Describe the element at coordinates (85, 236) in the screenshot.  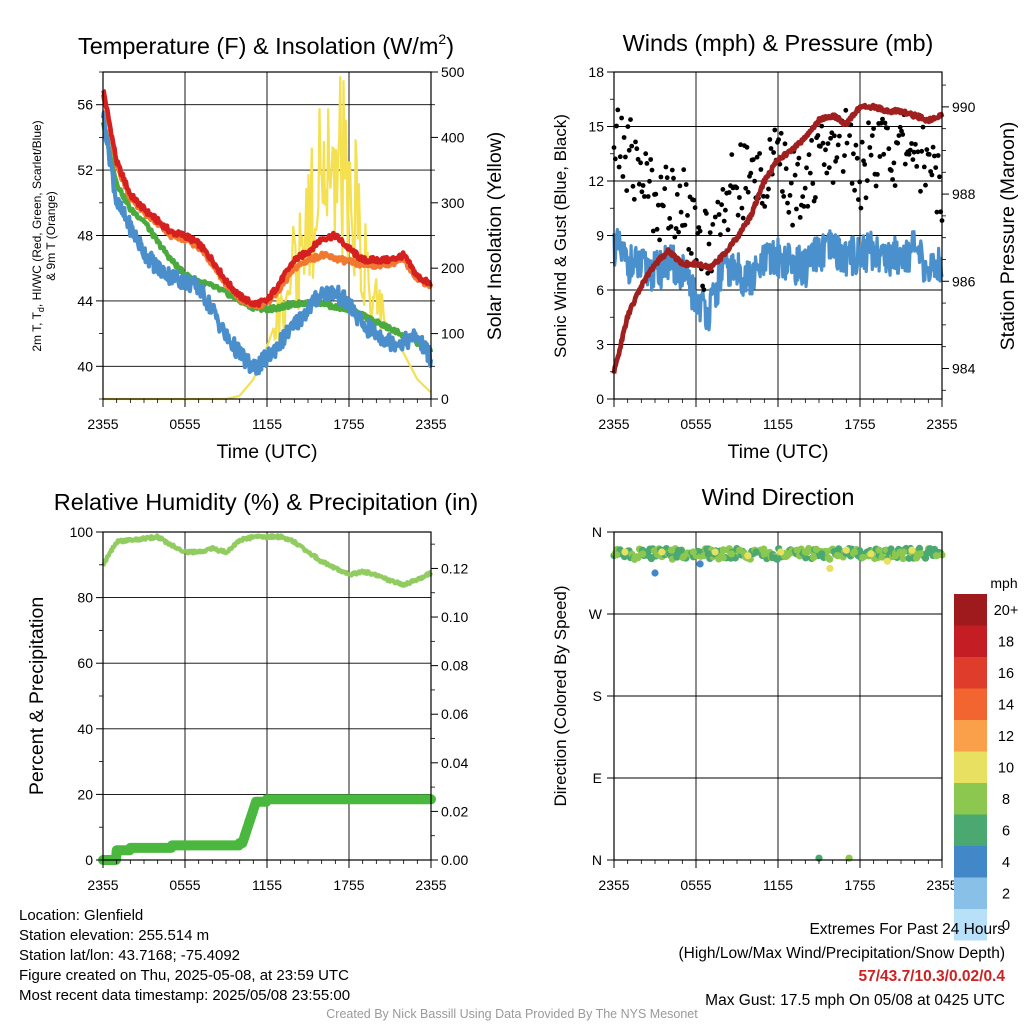
I see `y-tick-label: 48` at that location.